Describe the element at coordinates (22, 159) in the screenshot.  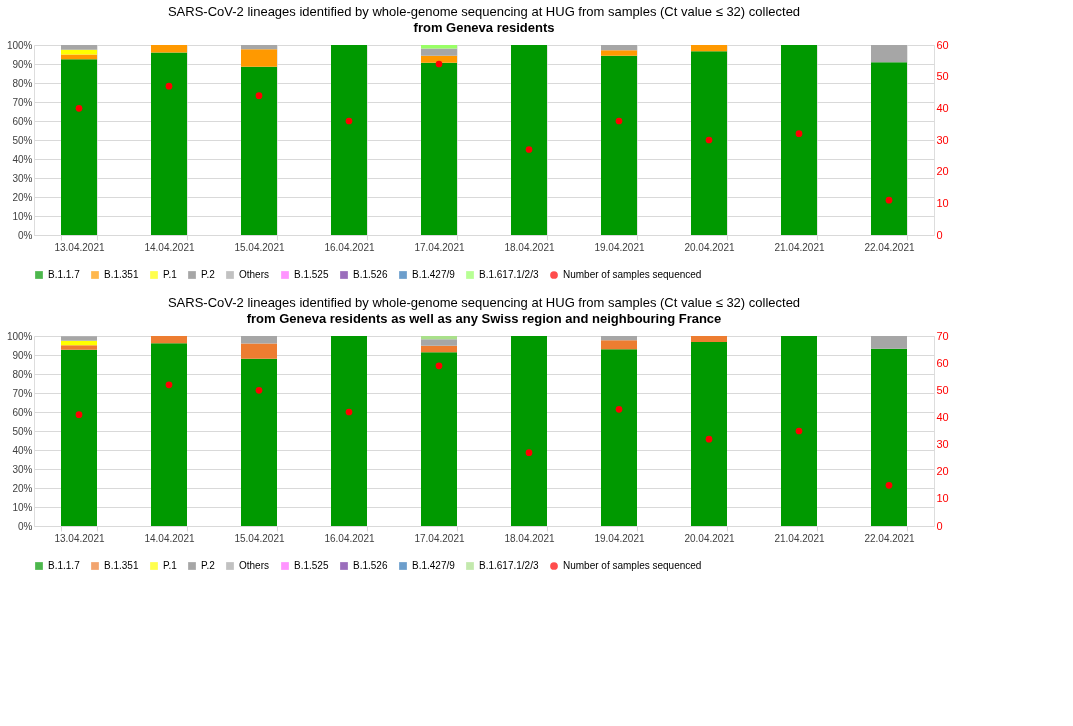
I see `y-tick-label: 40%` at that location.